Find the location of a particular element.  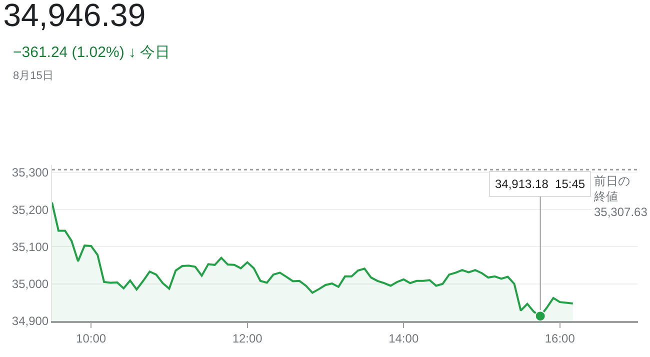

ref-line-label: 前日の終値 35,307.63 is located at coordinates (620, 197).